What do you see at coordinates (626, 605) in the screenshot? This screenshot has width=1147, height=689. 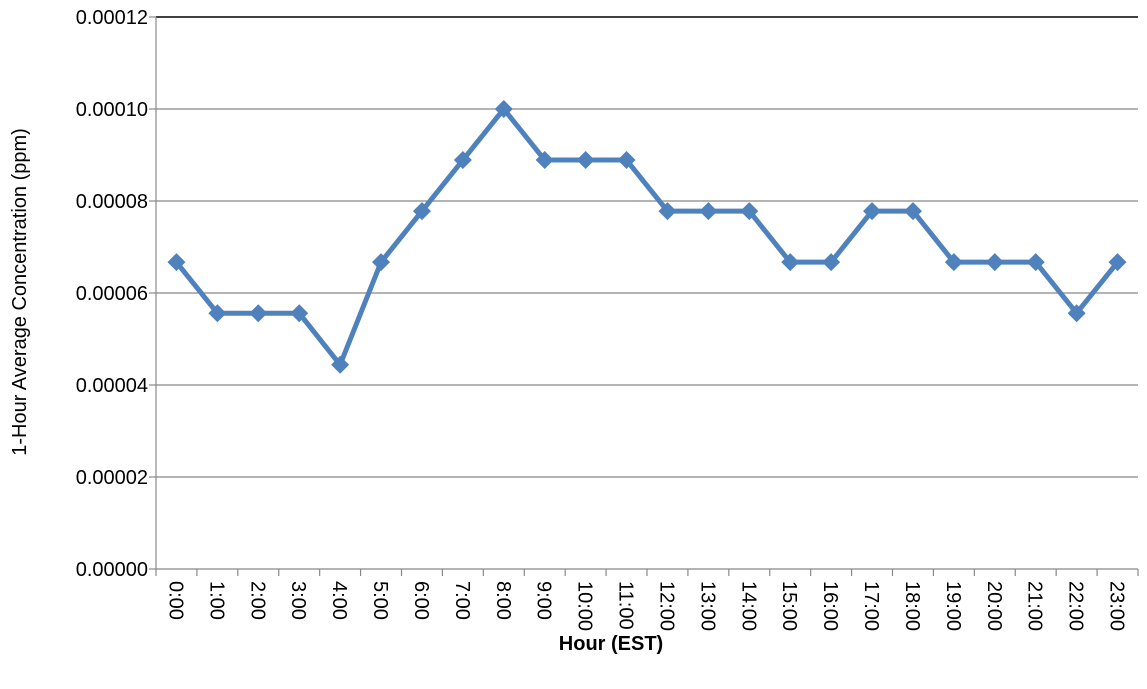 I see `x-tick-label: 11:00` at bounding box center [626, 605].